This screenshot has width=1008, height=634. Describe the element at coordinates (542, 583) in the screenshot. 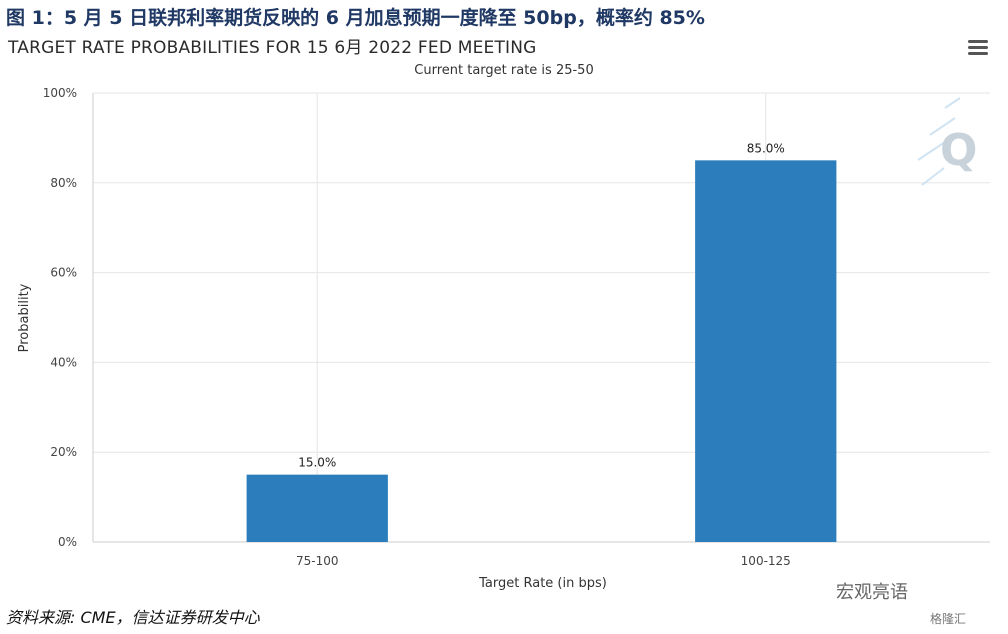

I see `x-axis-title: Target Rate (in bps)` at that location.